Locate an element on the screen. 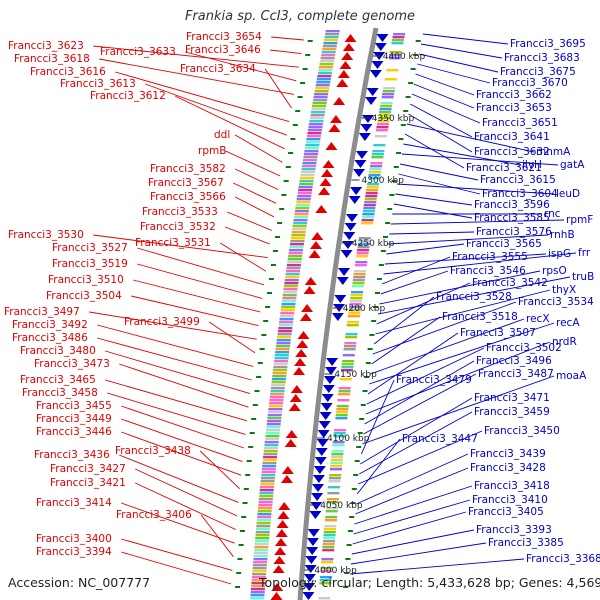 The height and width of the screenshot is (600, 600). left-gene-label: Francci3_3613 is located at coordinates (98, 84).